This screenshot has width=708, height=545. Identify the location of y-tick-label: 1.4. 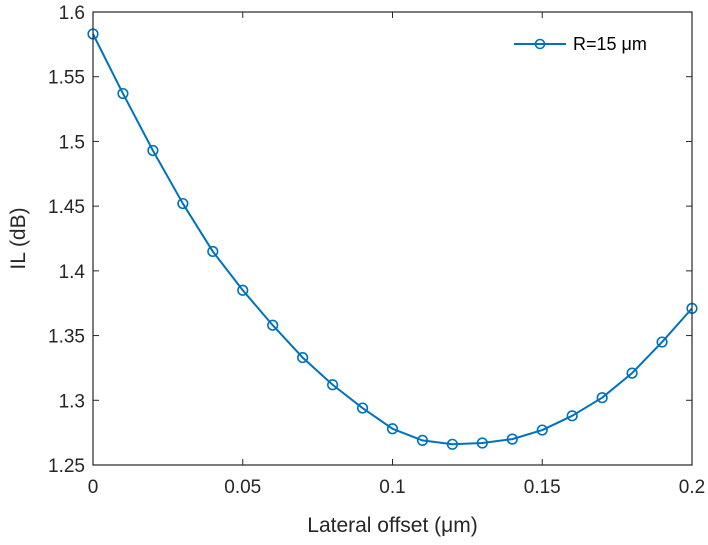
(72, 272).